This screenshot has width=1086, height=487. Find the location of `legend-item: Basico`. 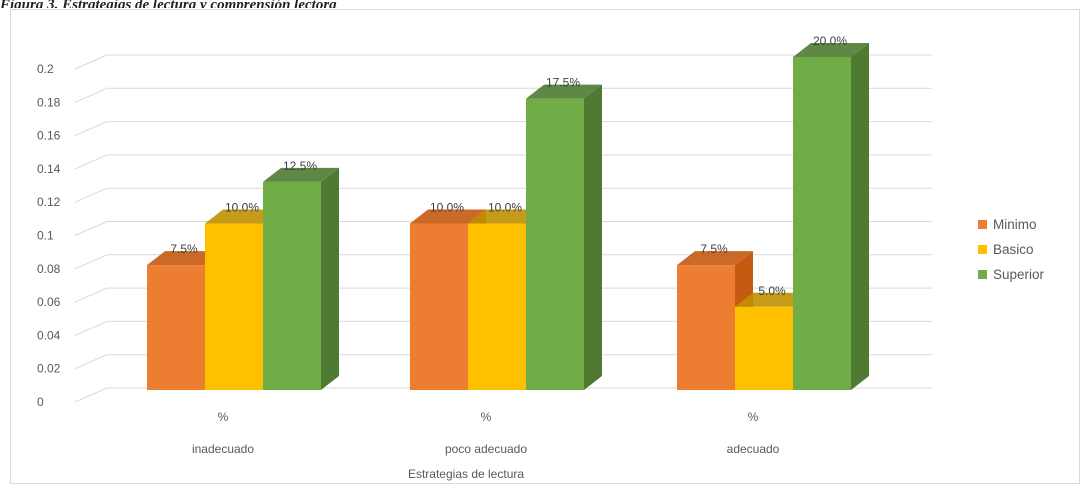

legend-item: Basico is located at coordinates (1011, 249).